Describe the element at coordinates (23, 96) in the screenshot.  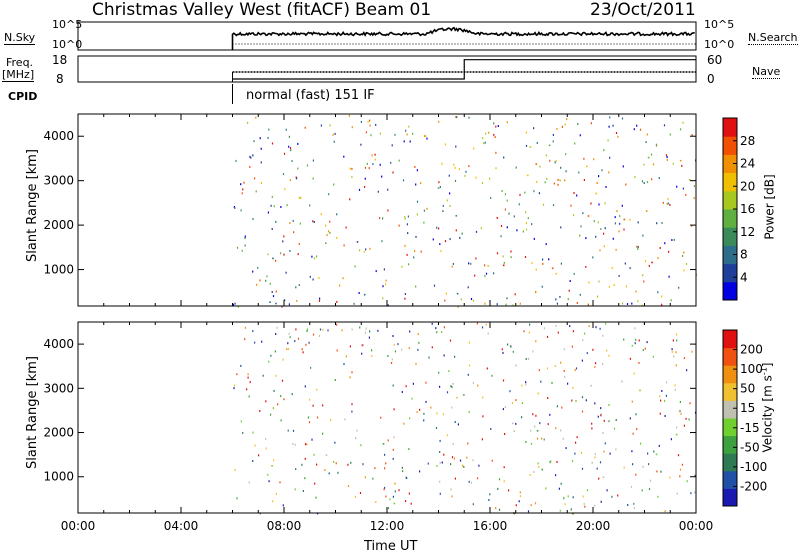
I see `cpid-label: CPID` at that location.